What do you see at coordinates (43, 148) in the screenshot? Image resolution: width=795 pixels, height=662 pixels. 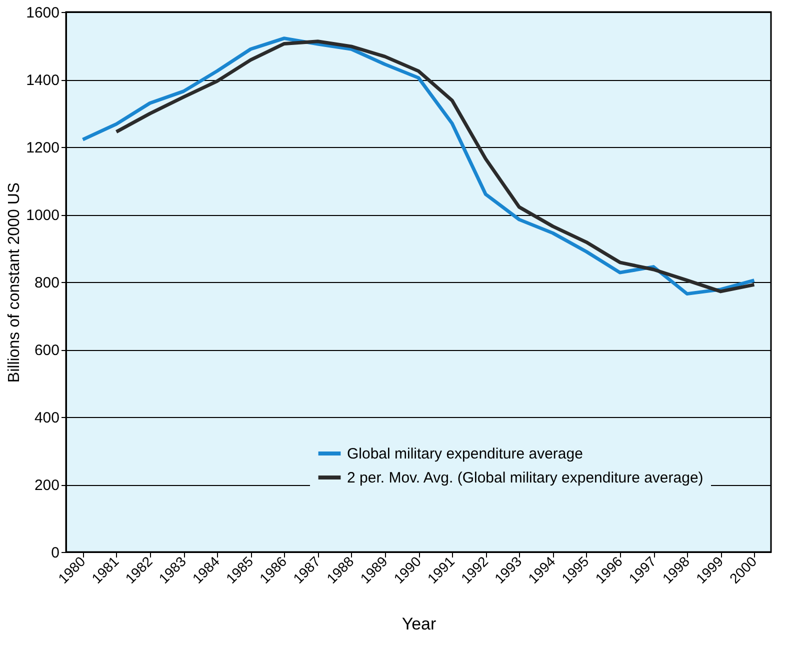 I see `y-tick-label: 1200` at bounding box center [43, 148].